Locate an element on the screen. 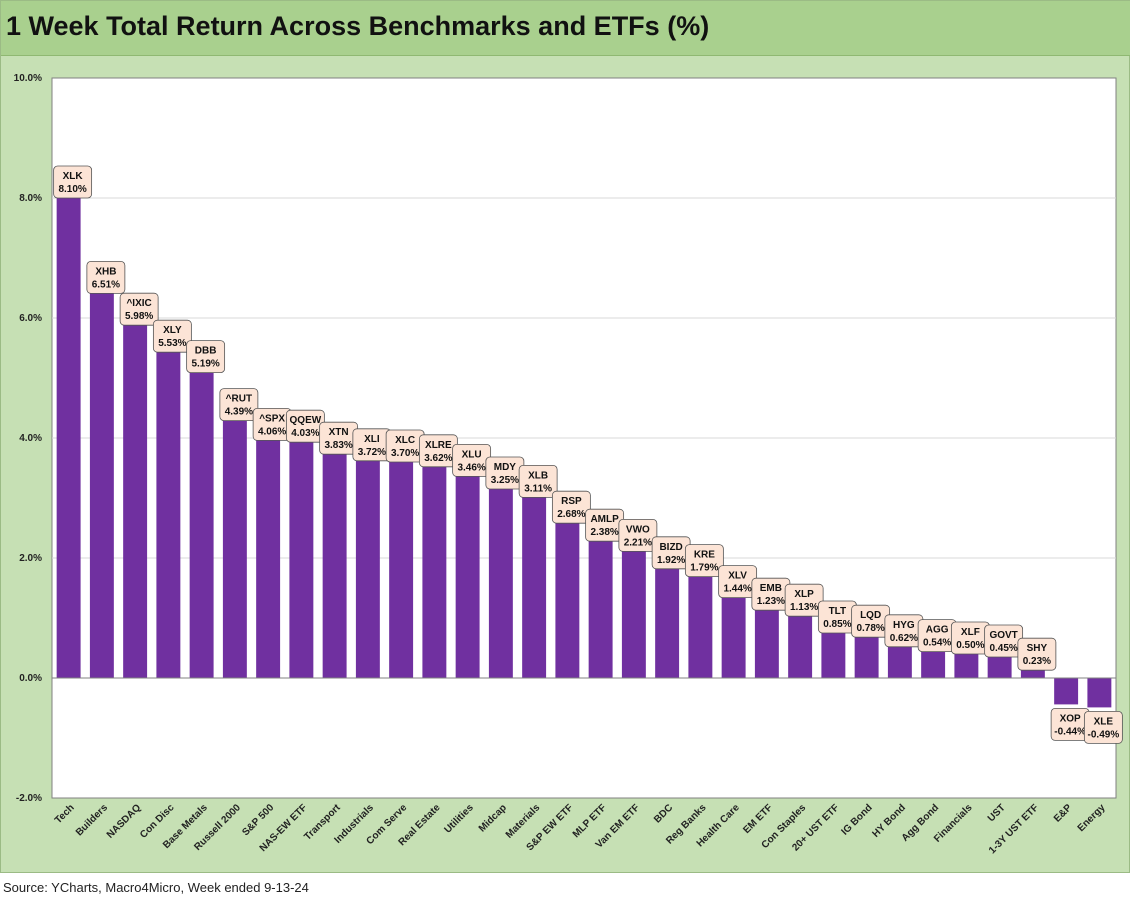 The image size is (1130, 911). ticker-label: MDY is located at coordinates (505, 467).